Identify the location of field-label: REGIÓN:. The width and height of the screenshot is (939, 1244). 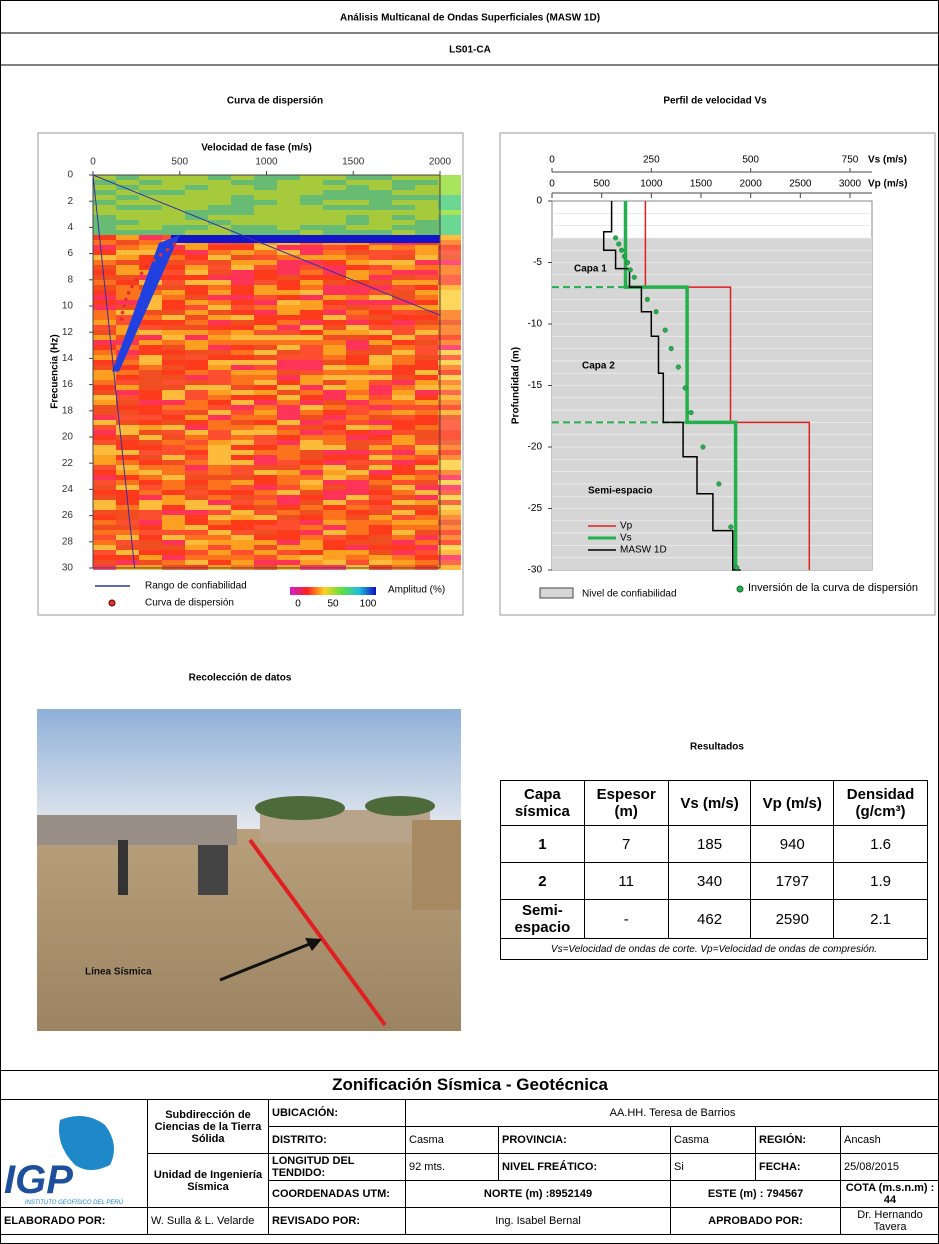
(798, 1140).